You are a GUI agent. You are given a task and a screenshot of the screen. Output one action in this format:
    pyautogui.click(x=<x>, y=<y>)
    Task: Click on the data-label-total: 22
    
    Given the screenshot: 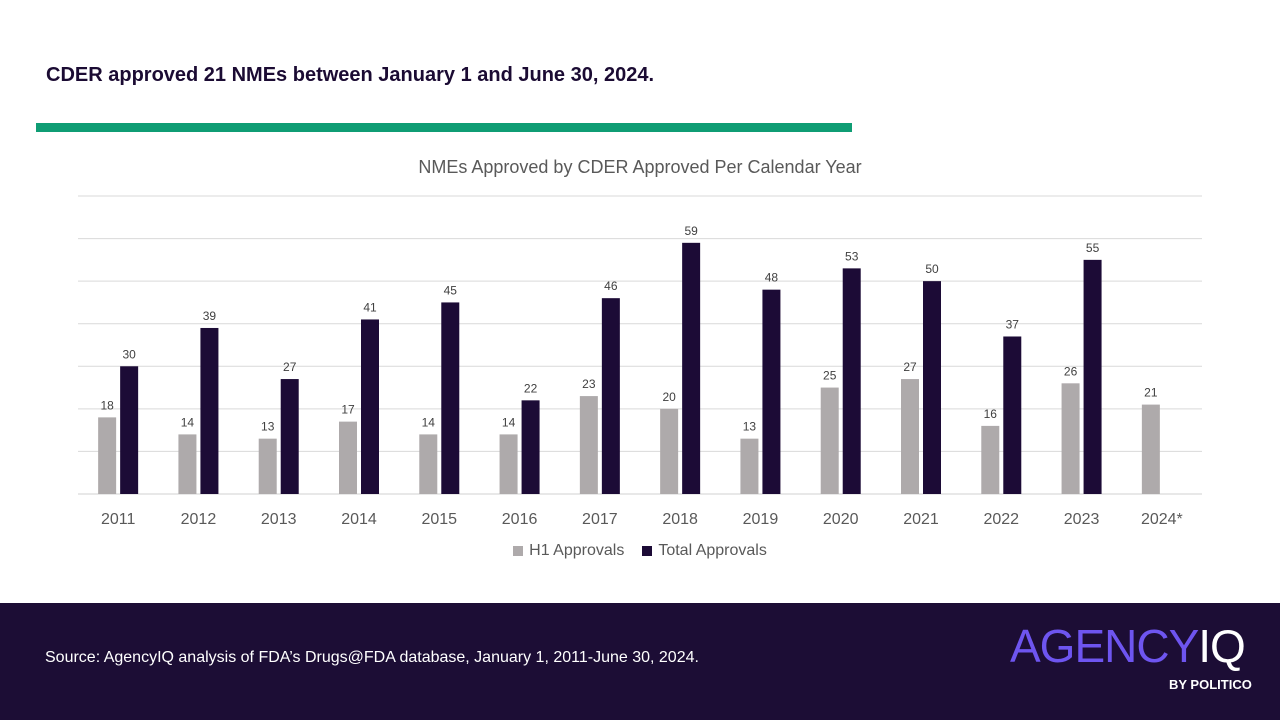 What is the action you would take?
    pyautogui.click(x=531, y=388)
    